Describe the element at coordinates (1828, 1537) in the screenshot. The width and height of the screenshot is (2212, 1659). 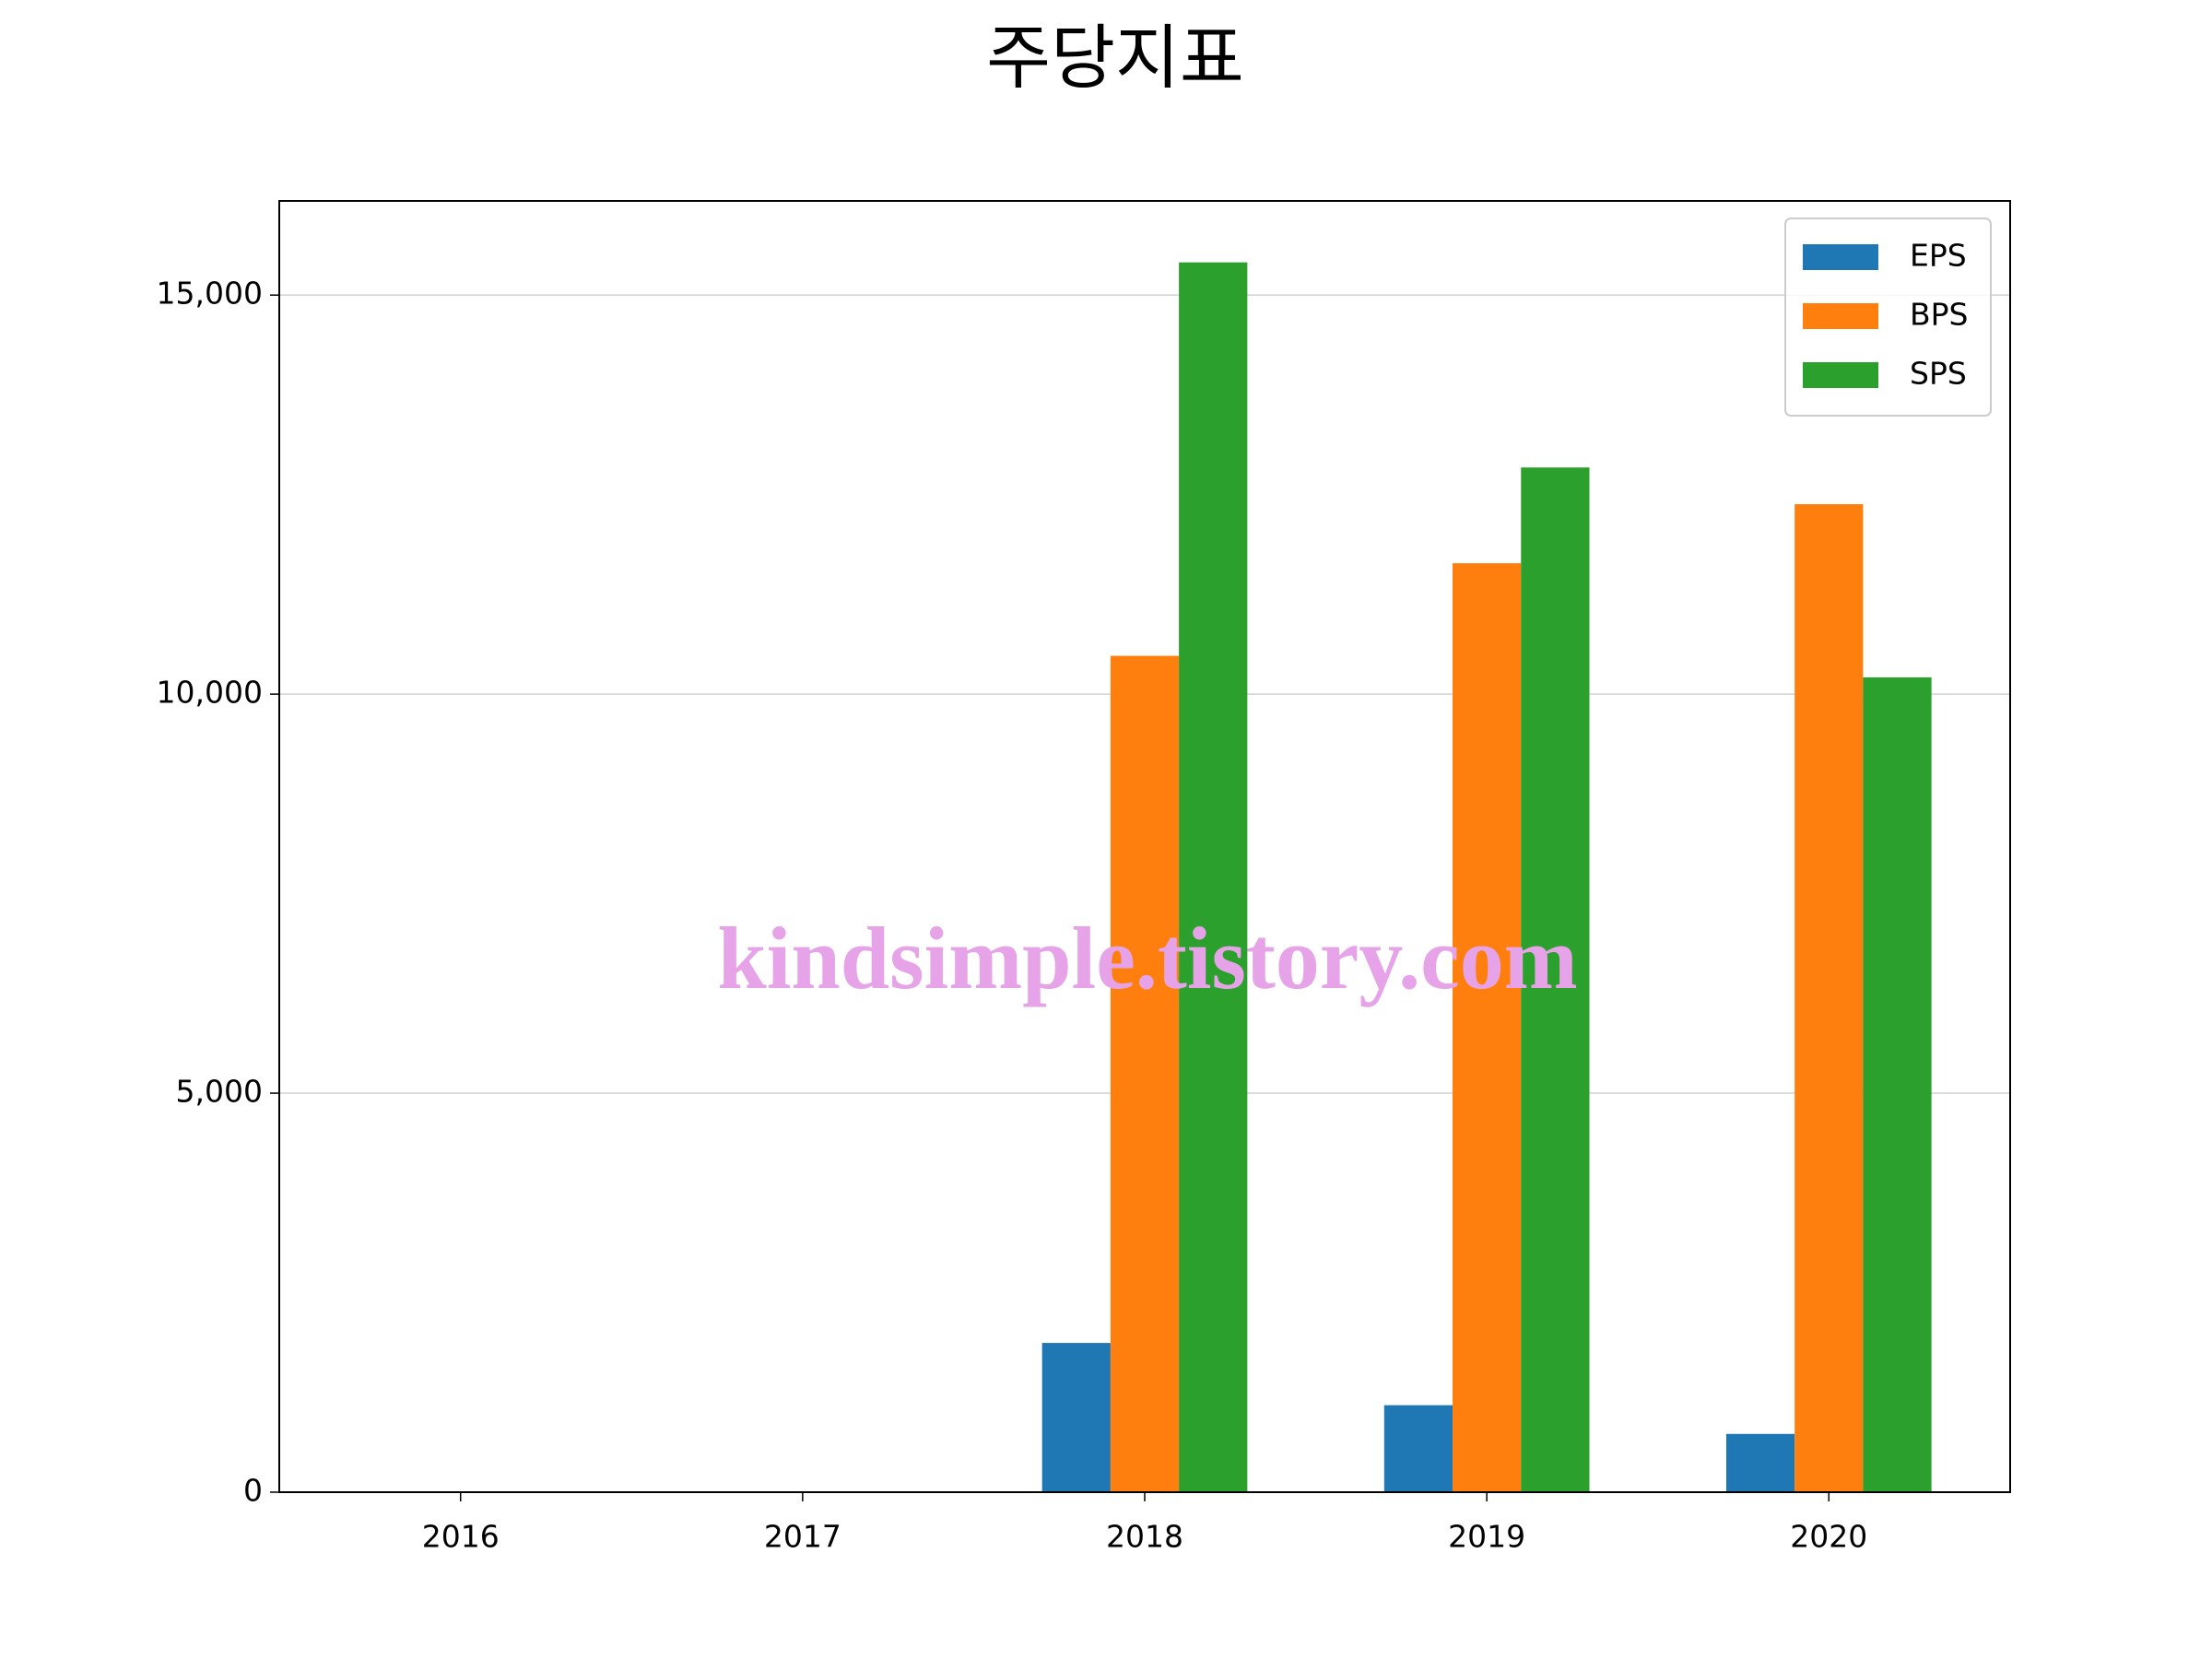
I see `x-tick-label: 2020` at that location.